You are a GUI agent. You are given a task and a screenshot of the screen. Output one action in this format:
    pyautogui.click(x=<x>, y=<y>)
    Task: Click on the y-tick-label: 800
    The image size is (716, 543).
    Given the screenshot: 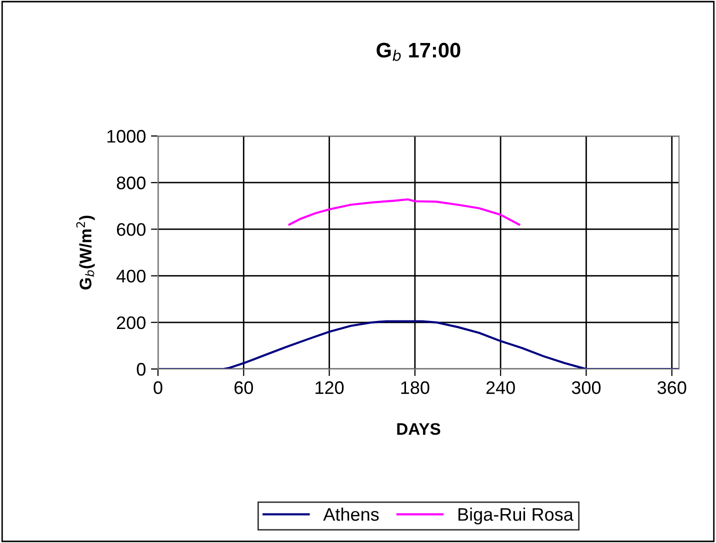 What is the action you would take?
    pyautogui.click(x=131, y=183)
    